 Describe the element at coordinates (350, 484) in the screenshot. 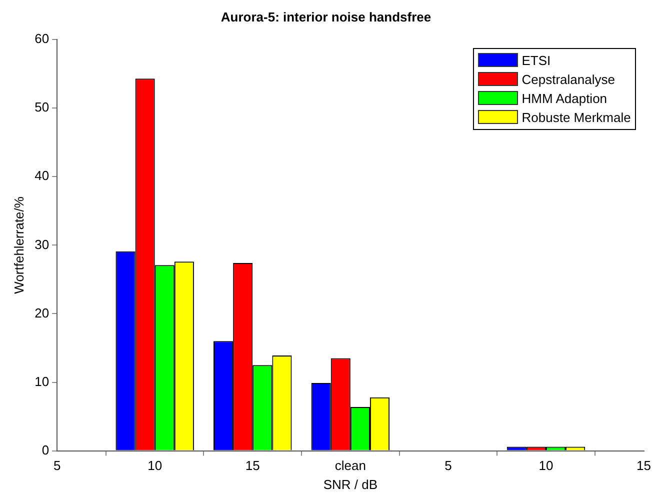

I see `x-axis-title: SNR / dB` at that location.